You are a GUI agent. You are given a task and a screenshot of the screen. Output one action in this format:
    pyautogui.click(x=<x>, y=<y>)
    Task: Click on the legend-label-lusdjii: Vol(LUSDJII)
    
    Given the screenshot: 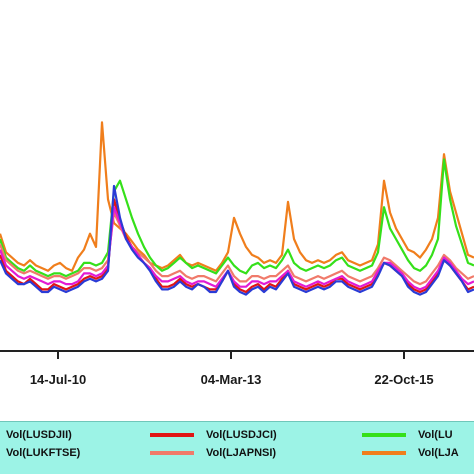 What is the action you would take?
    pyautogui.click(x=39, y=435)
    